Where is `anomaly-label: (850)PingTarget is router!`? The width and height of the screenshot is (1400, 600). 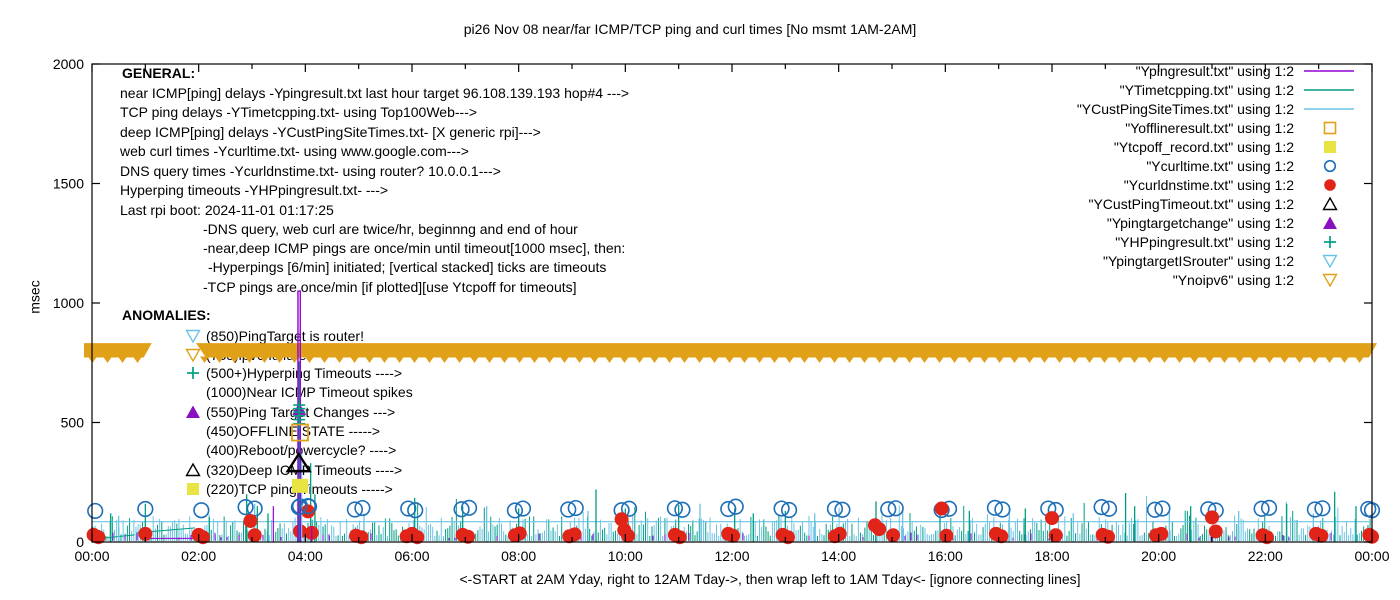
anomaly-label: (850)PingTarget is router! is located at coordinates (285, 336).